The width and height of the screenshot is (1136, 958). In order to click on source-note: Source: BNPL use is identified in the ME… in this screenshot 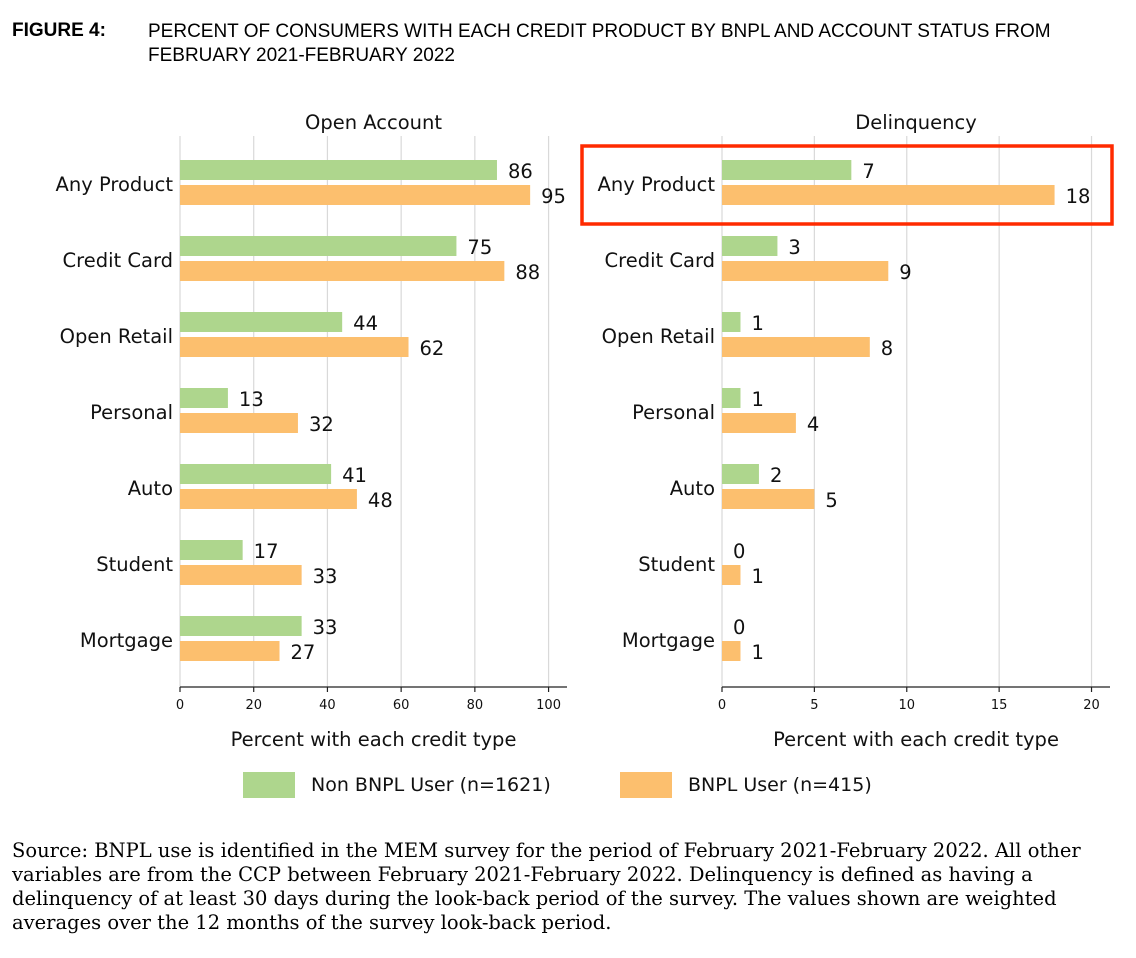, I will do `click(546, 886)`.